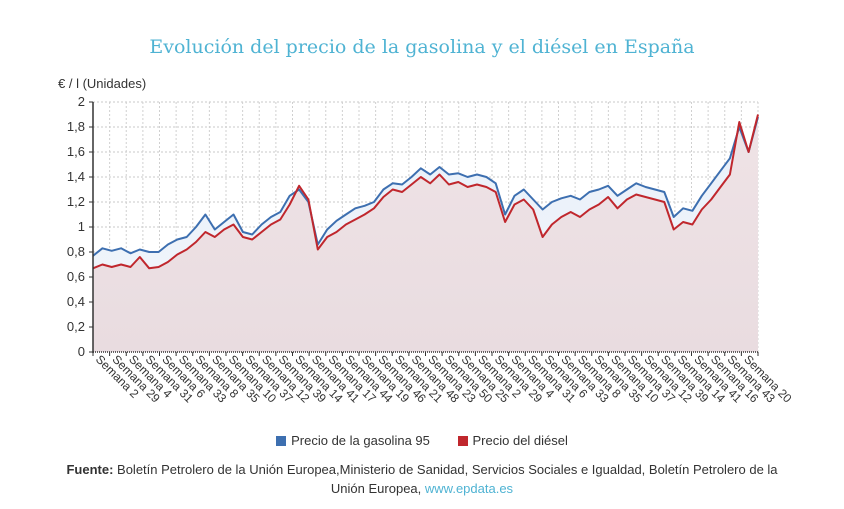  What do you see at coordinates (76, 176) in the screenshot?
I see `y-tick-label: 1,4` at bounding box center [76, 176].